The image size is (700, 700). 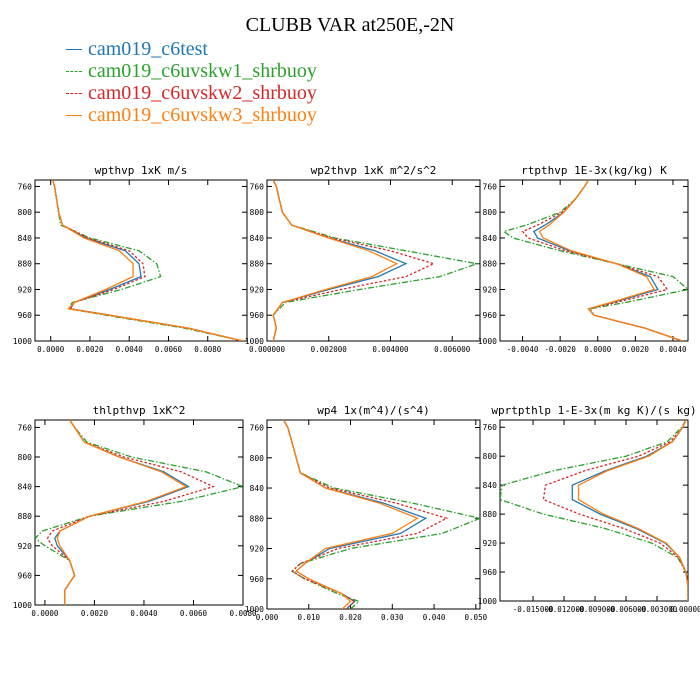 I want to click on x-tick-label: 0.0020, so click(x=636, y=349).